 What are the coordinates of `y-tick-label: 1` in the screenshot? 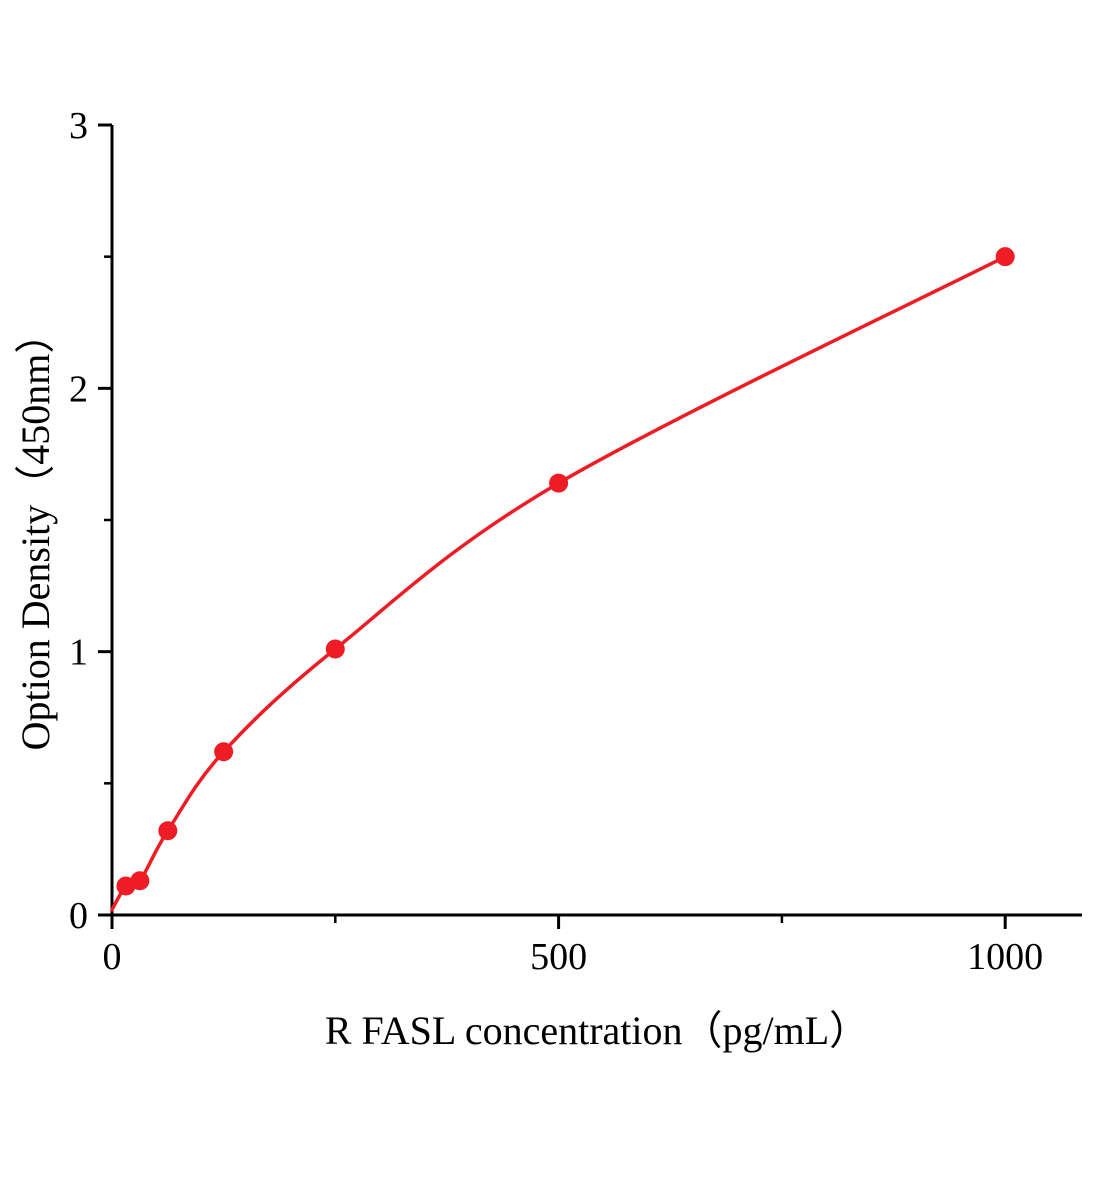 It's located at (78, 653).